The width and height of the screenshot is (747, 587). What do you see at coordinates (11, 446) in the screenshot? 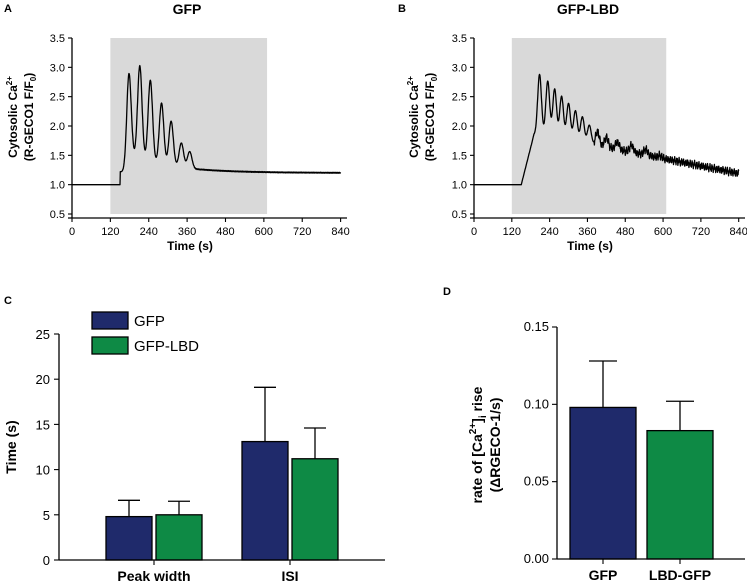
I see `panel-c-ylabel: Time (s)` at bounding box center [11, 446].